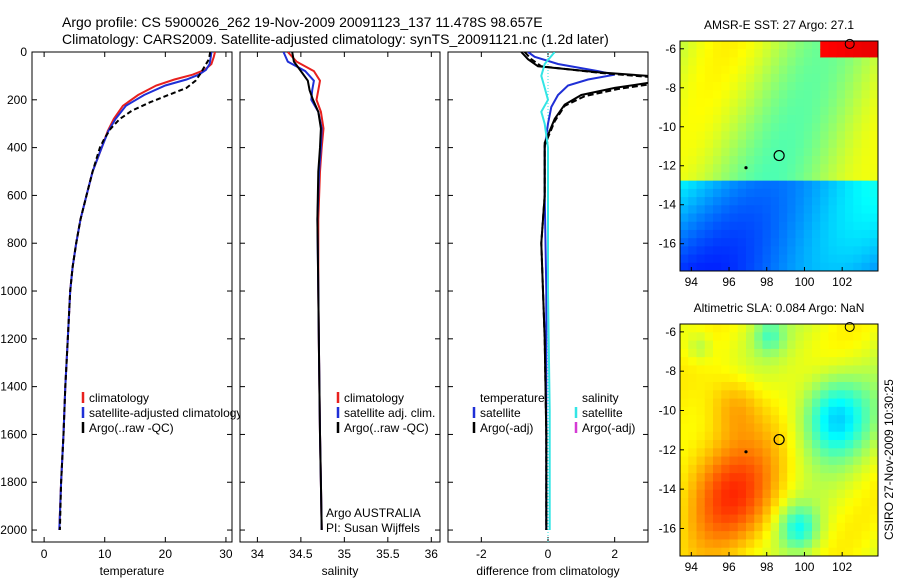 The image size is (900, 580). What do you see at coordinates (767, 282) in the screenshot?
I see `x-tick-label: 98` at bounding box center [767, 282].